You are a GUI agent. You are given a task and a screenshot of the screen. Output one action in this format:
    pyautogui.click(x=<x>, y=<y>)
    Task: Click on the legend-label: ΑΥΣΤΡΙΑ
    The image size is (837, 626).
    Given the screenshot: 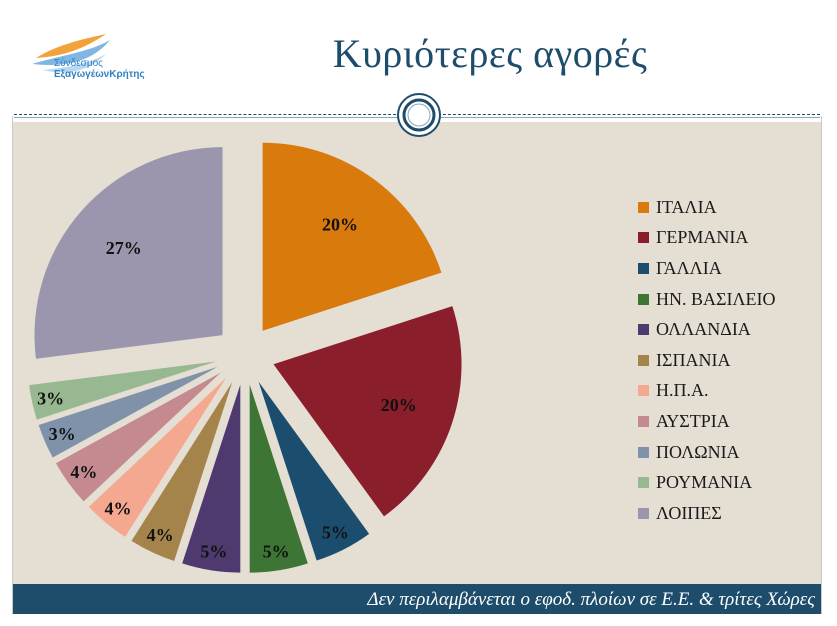 What is the action you would take?
    pyautogui.click(x=693, y=420)
    